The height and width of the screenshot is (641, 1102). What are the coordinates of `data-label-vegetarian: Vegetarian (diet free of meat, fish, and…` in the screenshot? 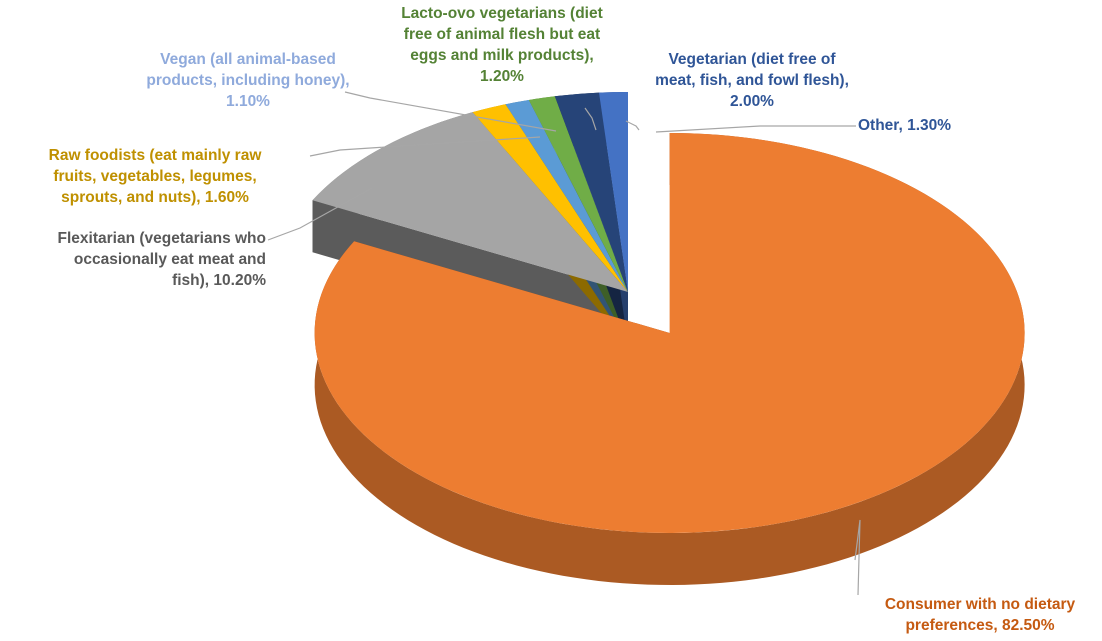 It's located at (752, 80).